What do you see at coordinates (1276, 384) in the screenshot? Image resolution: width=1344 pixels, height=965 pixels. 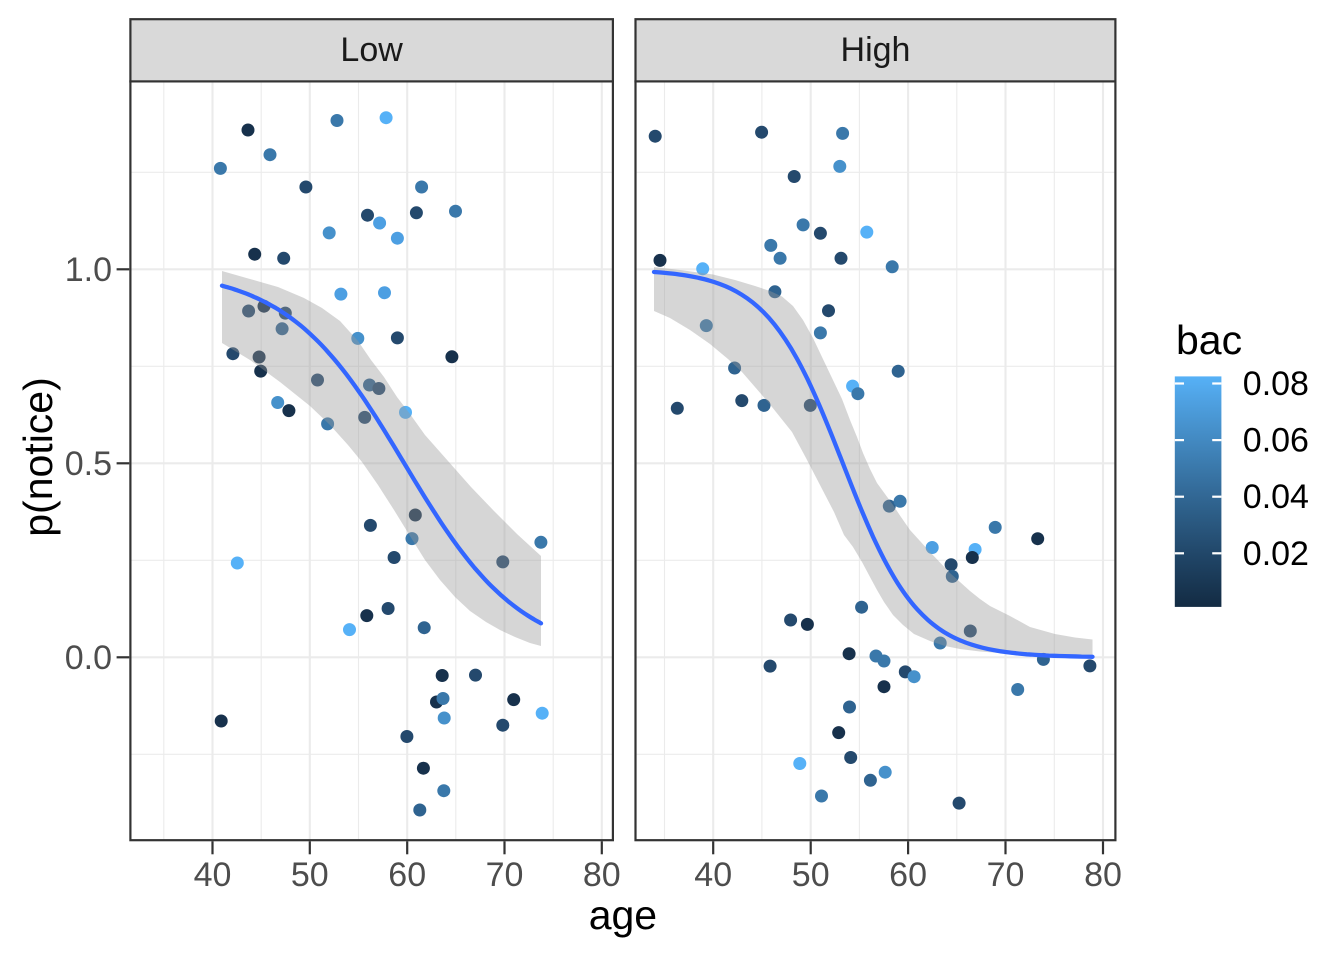 I see `svg-text: 0.08` at bounding box center [1276, 384].